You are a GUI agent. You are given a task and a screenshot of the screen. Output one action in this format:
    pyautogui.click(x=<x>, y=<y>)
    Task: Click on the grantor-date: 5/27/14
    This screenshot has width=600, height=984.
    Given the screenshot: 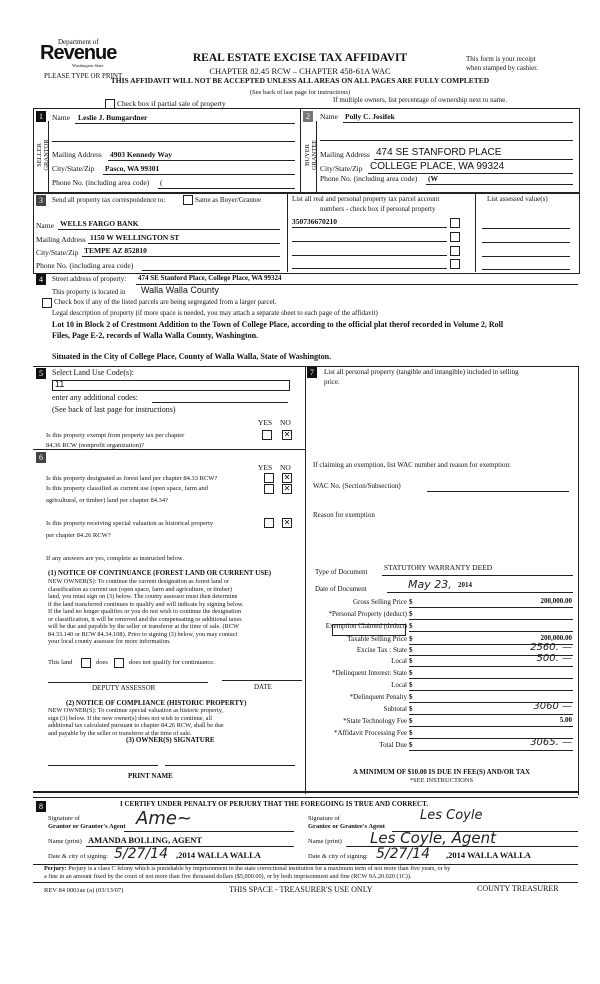 What is the action you would take?
    pyautogui.click(x=141, y=854)
    